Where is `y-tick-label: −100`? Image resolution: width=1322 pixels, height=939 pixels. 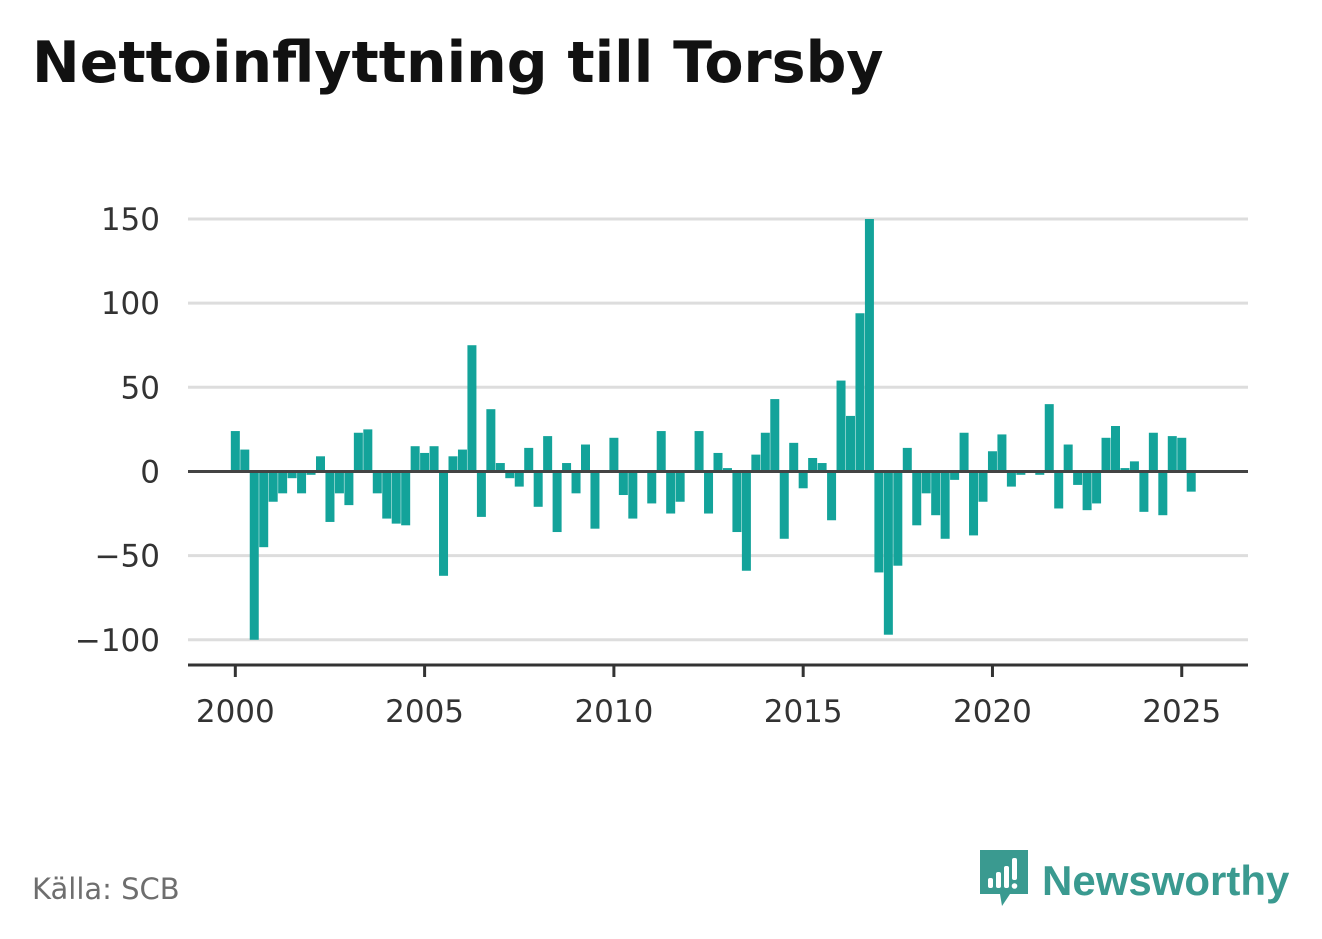 y-tick-label: −100 is located at coordinates (117, 641).